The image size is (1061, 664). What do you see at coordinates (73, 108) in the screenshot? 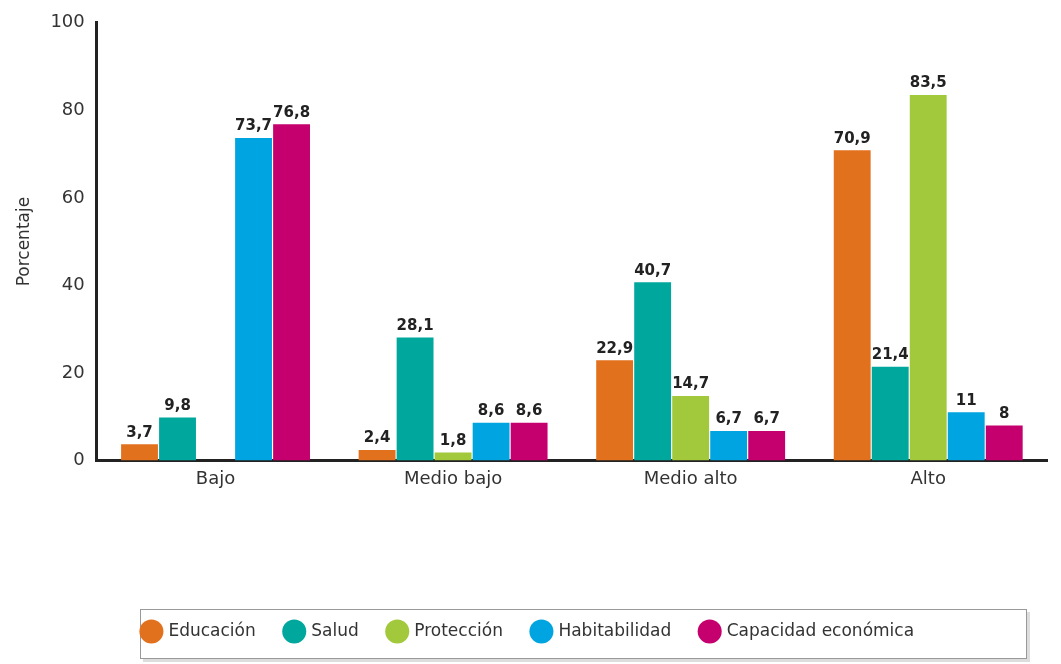
I see `y-tick-label: 80` at bounding box center [73, 108].